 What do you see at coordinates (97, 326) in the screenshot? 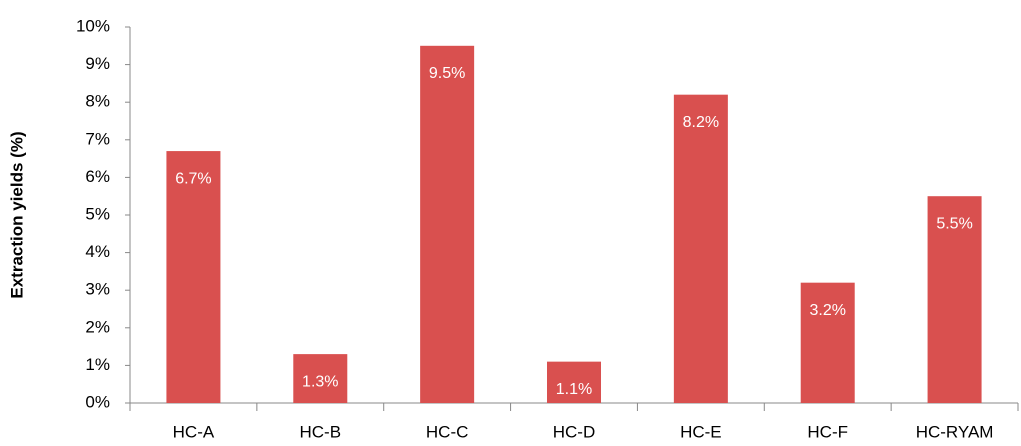
I see `y-tick-label: 2%` at bounding box center [97, 326].